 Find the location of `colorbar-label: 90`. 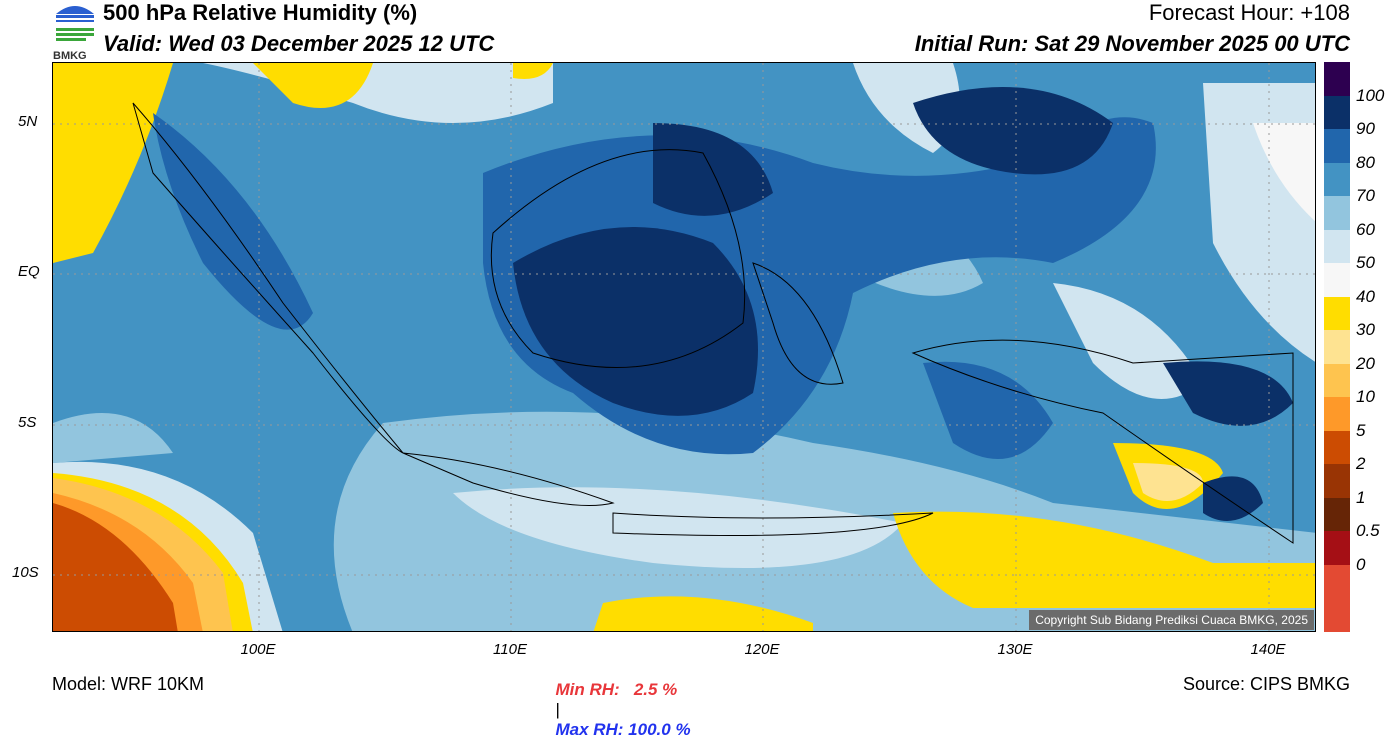

colorbar-label: 90 is located at coordinates (1365, 129).